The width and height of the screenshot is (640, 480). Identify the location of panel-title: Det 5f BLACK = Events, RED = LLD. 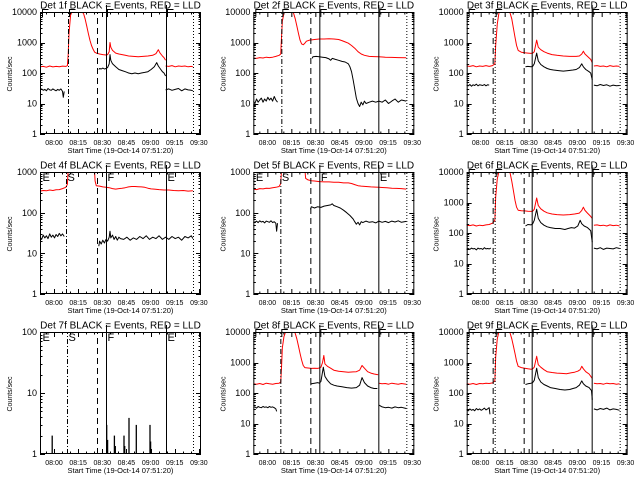
(334, 166).